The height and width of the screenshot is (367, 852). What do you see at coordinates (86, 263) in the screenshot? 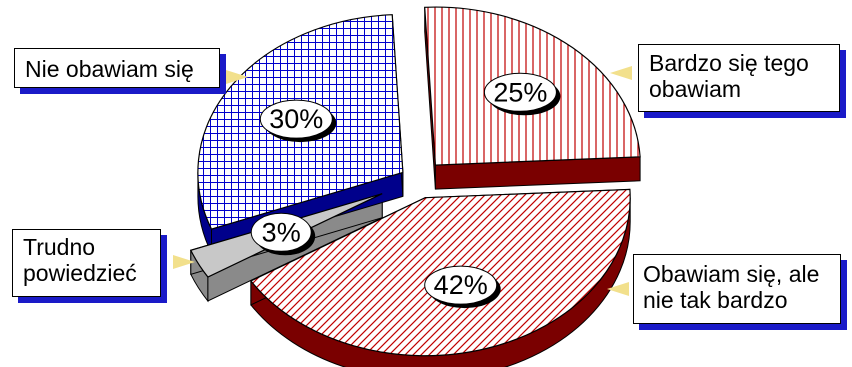
I see `callout-trudno-powiedziec: Trudno powiedzieć` at bounding box center [86, 263].